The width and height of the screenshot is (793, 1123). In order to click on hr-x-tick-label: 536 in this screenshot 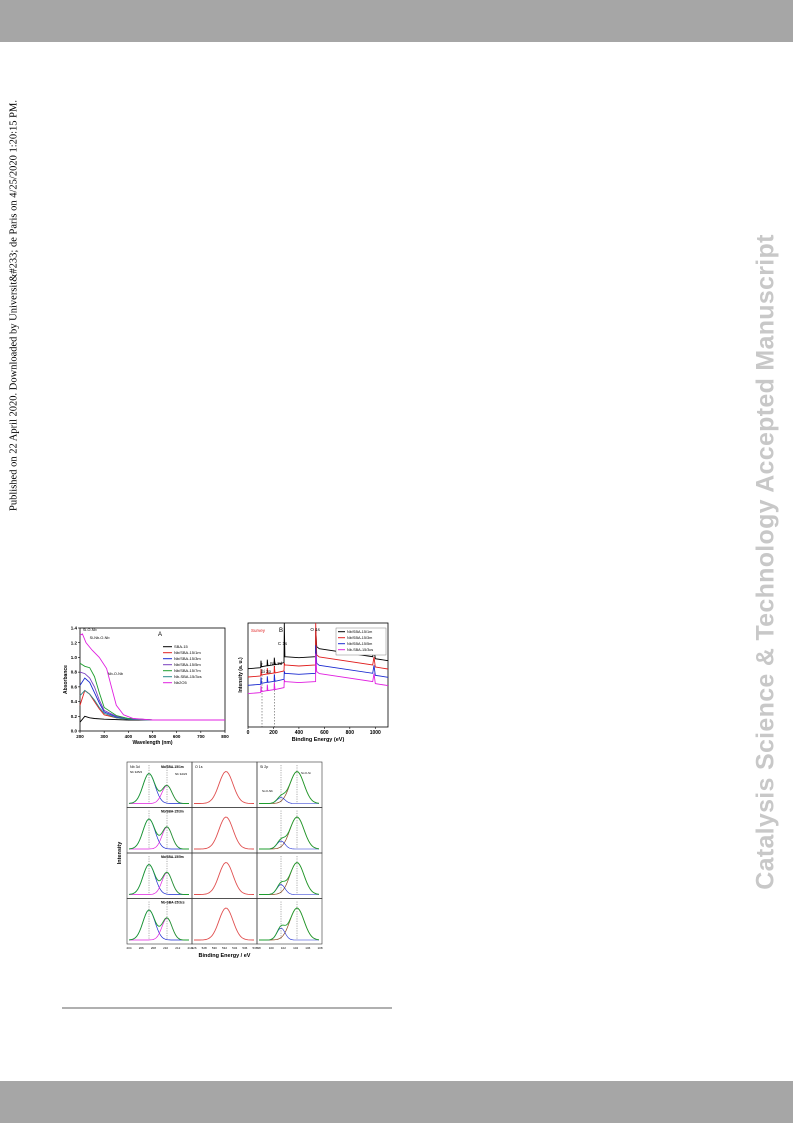, I will do `click(244, 948)`.